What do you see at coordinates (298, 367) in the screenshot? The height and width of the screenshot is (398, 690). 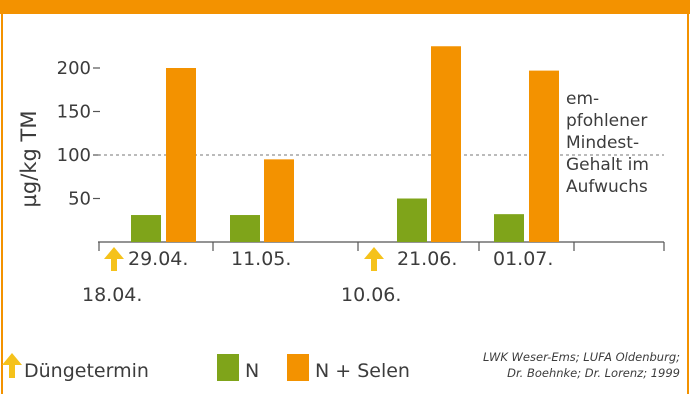 I see `legend-n-selen-swatch` at bounding box center [298, 367].